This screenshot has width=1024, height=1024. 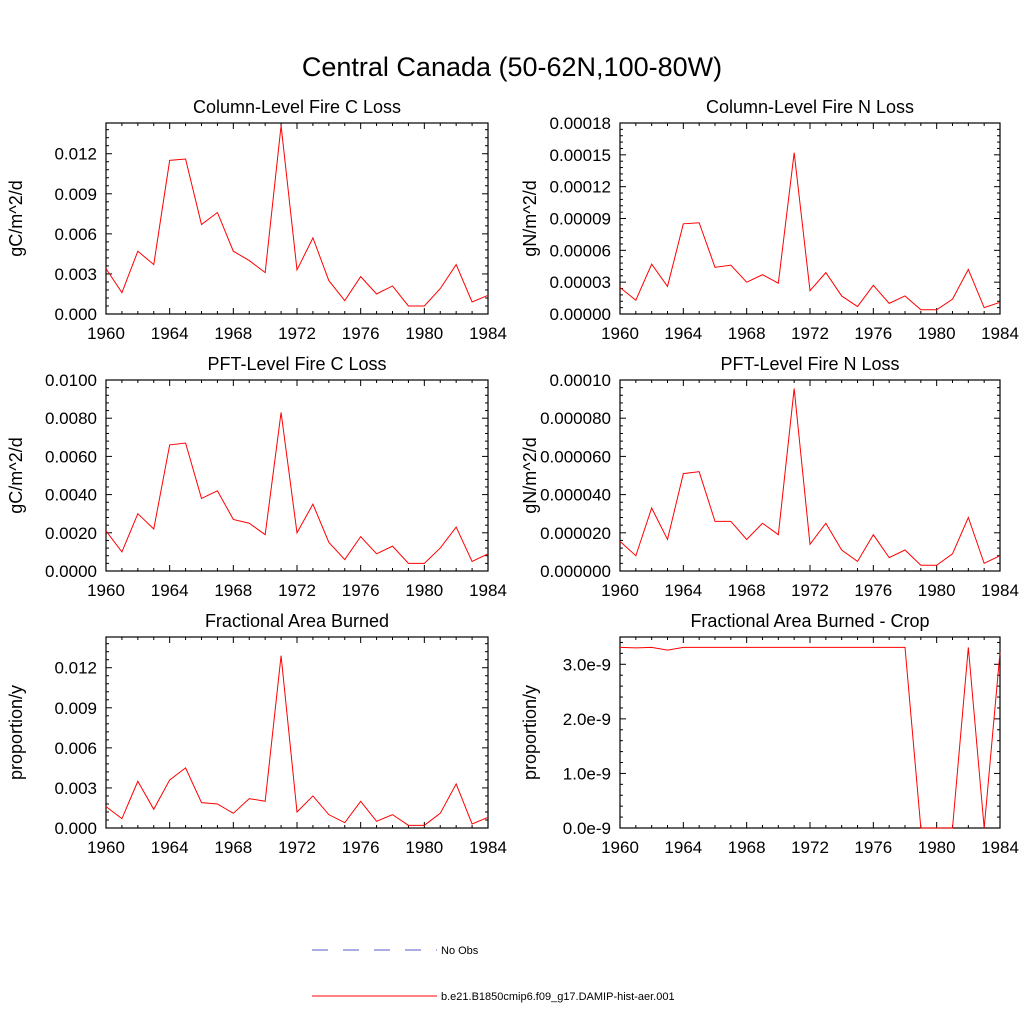 What do you see at coordinates (580, 219) in the screenshot?
I see `y-tick-label: 0.00009` at bounding box center [580, 219].